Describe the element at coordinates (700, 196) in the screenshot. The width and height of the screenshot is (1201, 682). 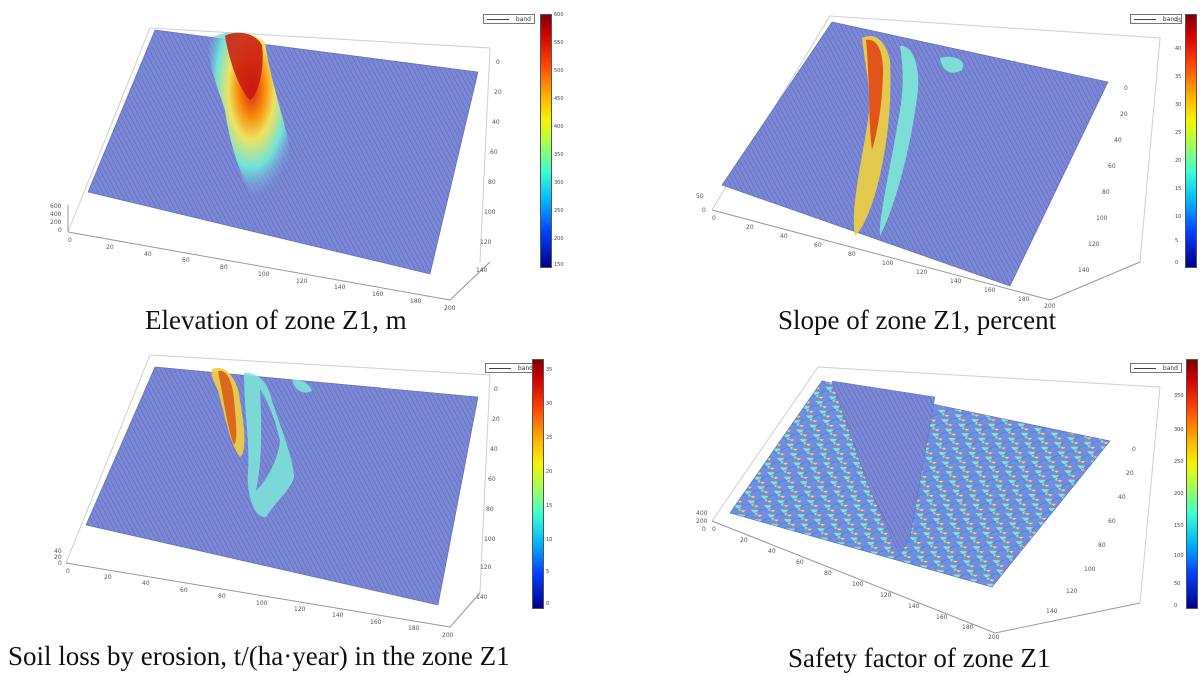
I see `z-tick: 50` at that location.